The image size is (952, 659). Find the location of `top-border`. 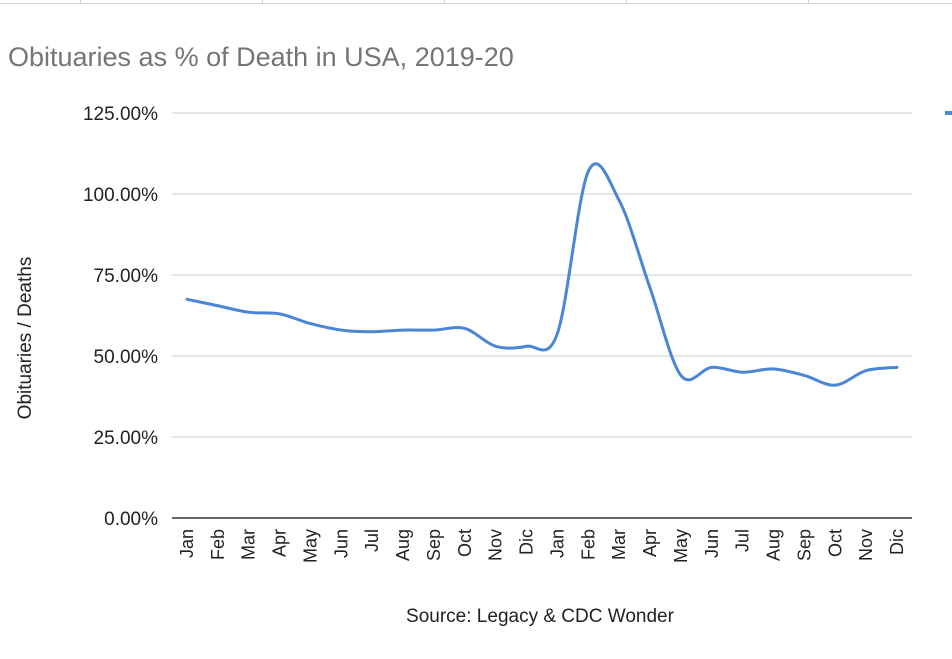

top-border is located at coordinates (476, 2).